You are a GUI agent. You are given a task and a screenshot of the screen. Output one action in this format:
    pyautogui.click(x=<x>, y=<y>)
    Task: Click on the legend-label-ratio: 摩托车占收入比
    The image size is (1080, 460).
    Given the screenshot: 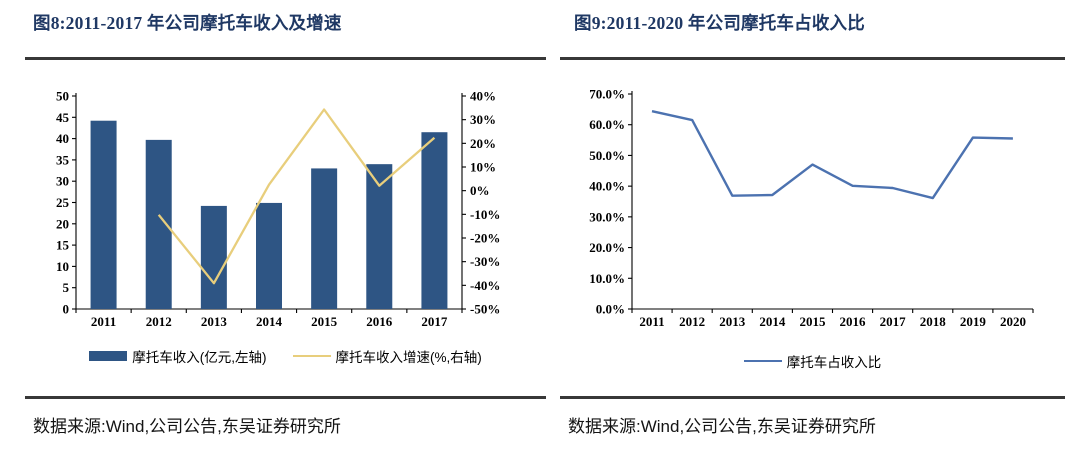 What is the action you would take?
    pyautogui.click(x=834, y=362)
    